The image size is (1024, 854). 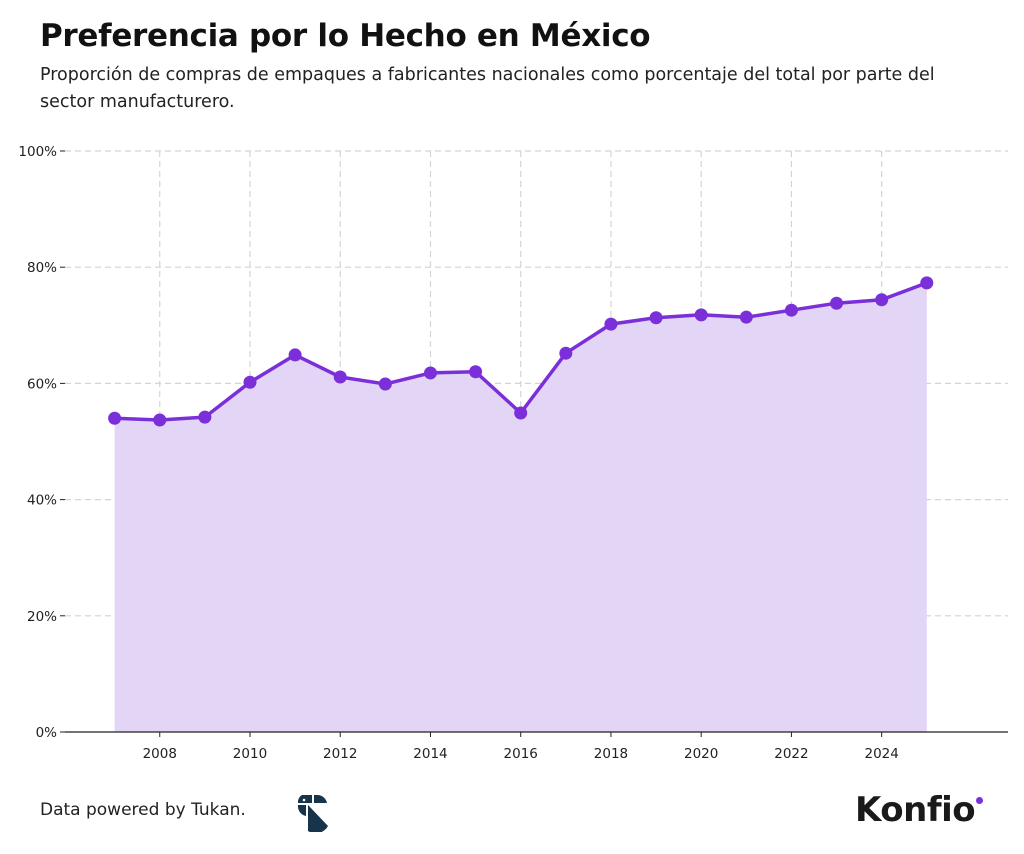 I want to click on y-tick-label: 40%, so click(x=42, y=501).